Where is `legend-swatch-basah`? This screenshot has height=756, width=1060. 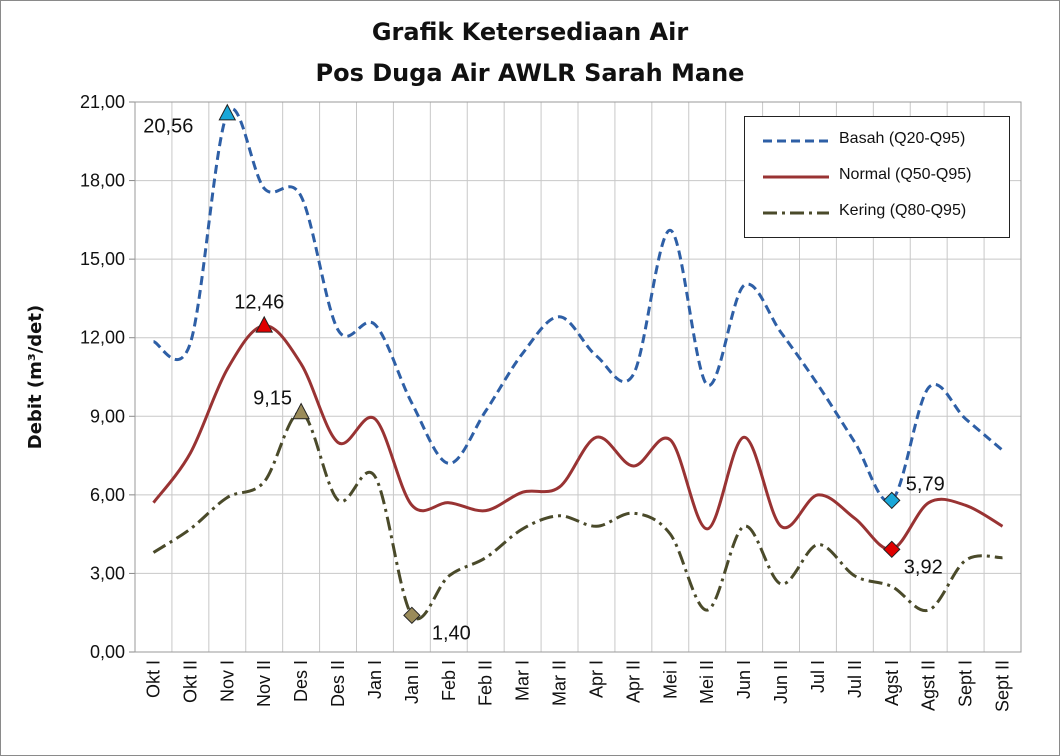
legend-swatch-basah is located at coordinates (796, 141).